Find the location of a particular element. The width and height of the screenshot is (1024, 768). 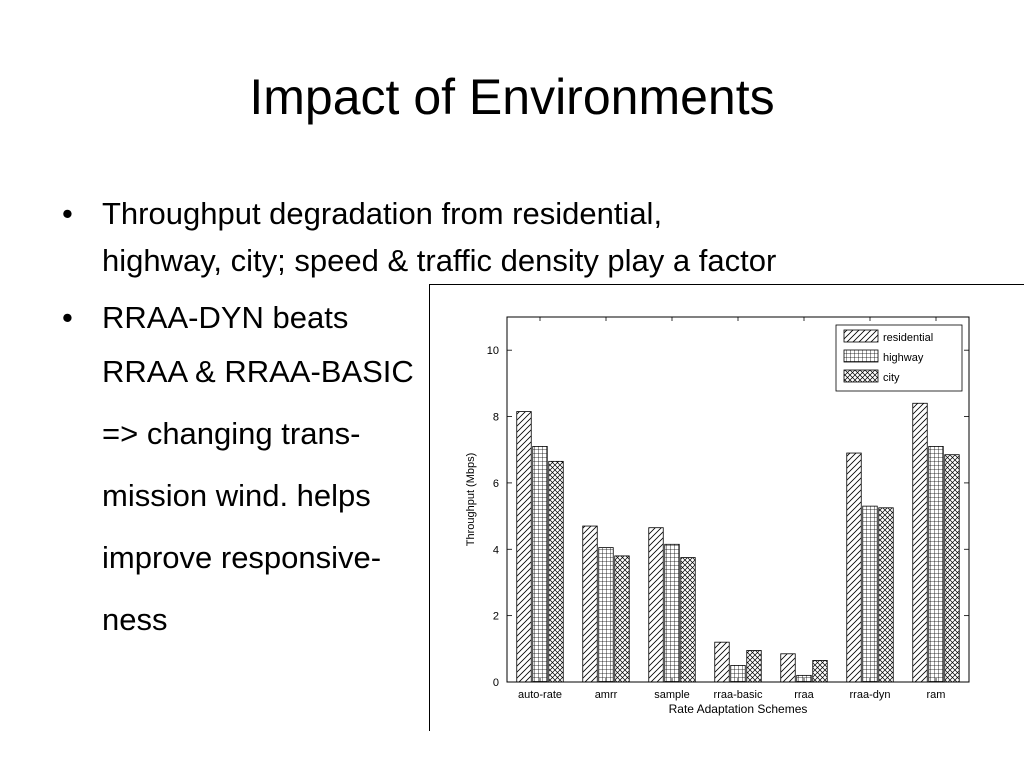

bar-city-rraa-dyn is located at coordinates (886, 595).